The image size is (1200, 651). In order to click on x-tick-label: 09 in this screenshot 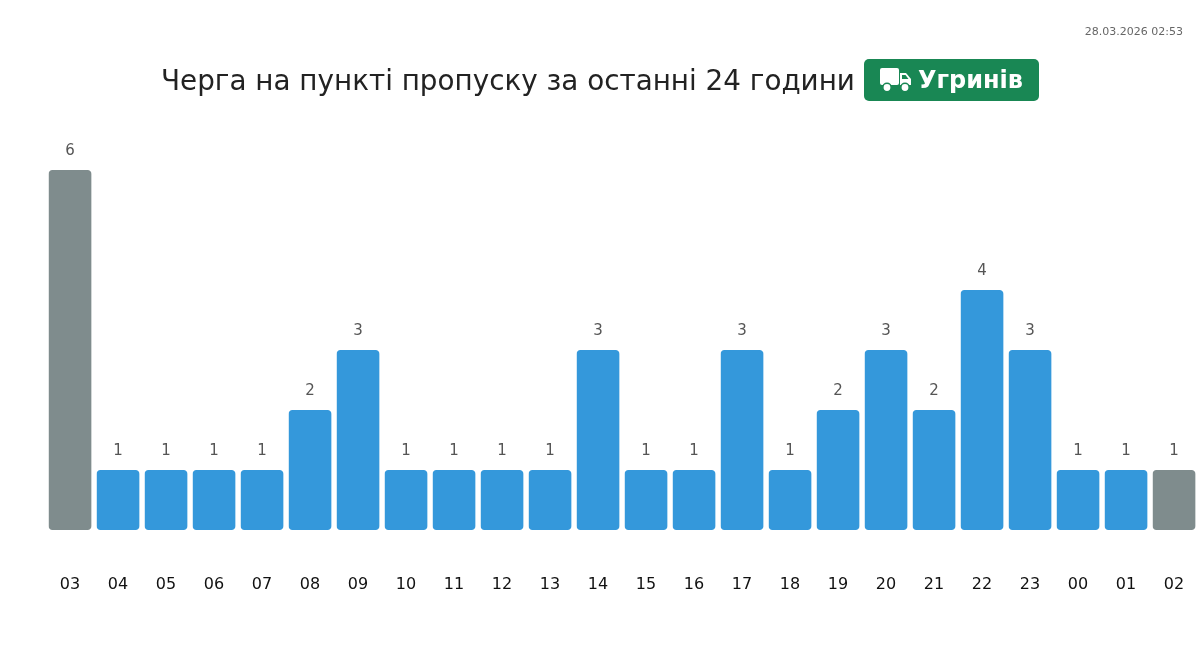, I will do `click(358, 583)`.